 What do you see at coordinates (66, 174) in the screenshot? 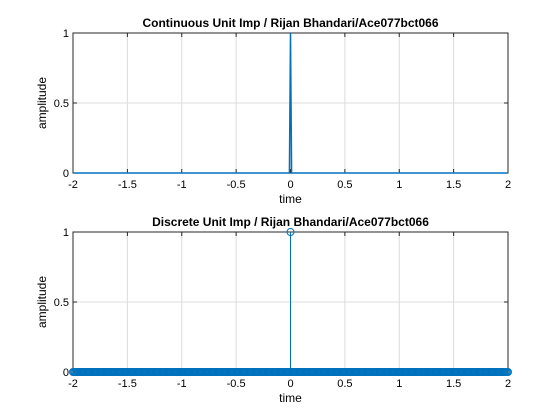
I see `plot1-y-tick-label-0: 0` at bounding box center [66, 174].